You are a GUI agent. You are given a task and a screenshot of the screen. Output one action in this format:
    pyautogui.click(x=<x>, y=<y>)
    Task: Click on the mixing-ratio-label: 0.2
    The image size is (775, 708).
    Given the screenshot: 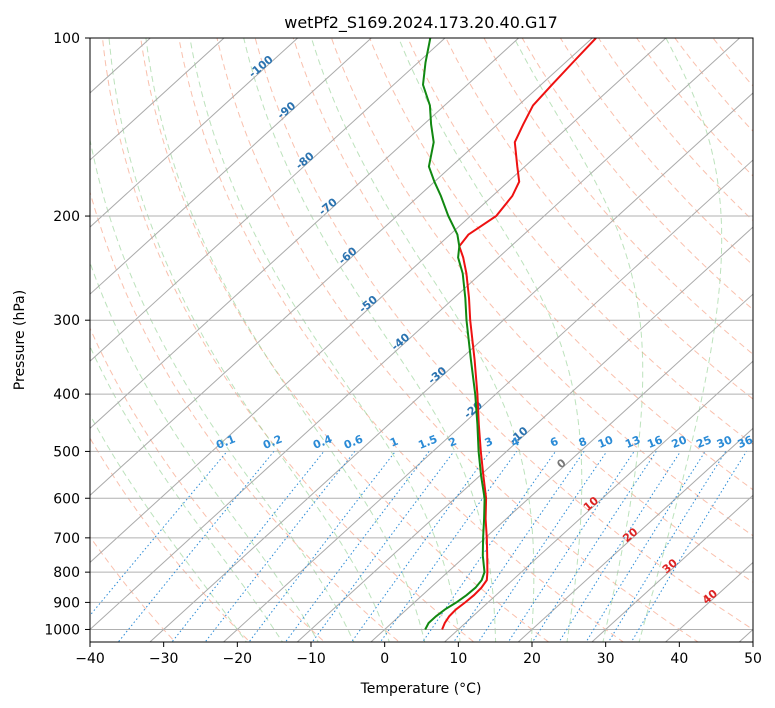 What is the action you would take?
    pyautogui.click(x=272, y=441)
    